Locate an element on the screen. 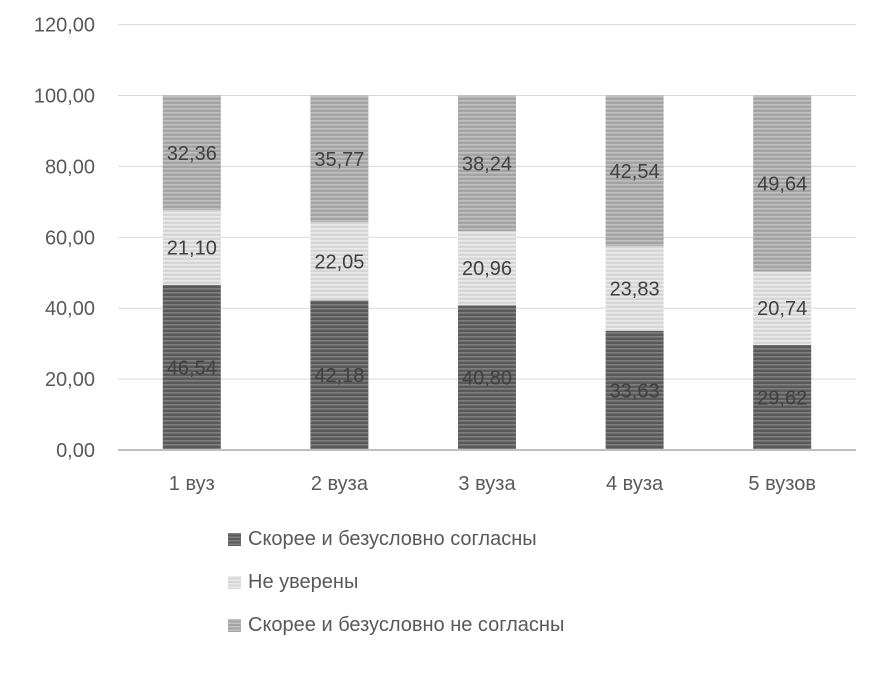 This screenshot has height=674, width=880. data-label: 20,96 is located at coordinates (487, 269).